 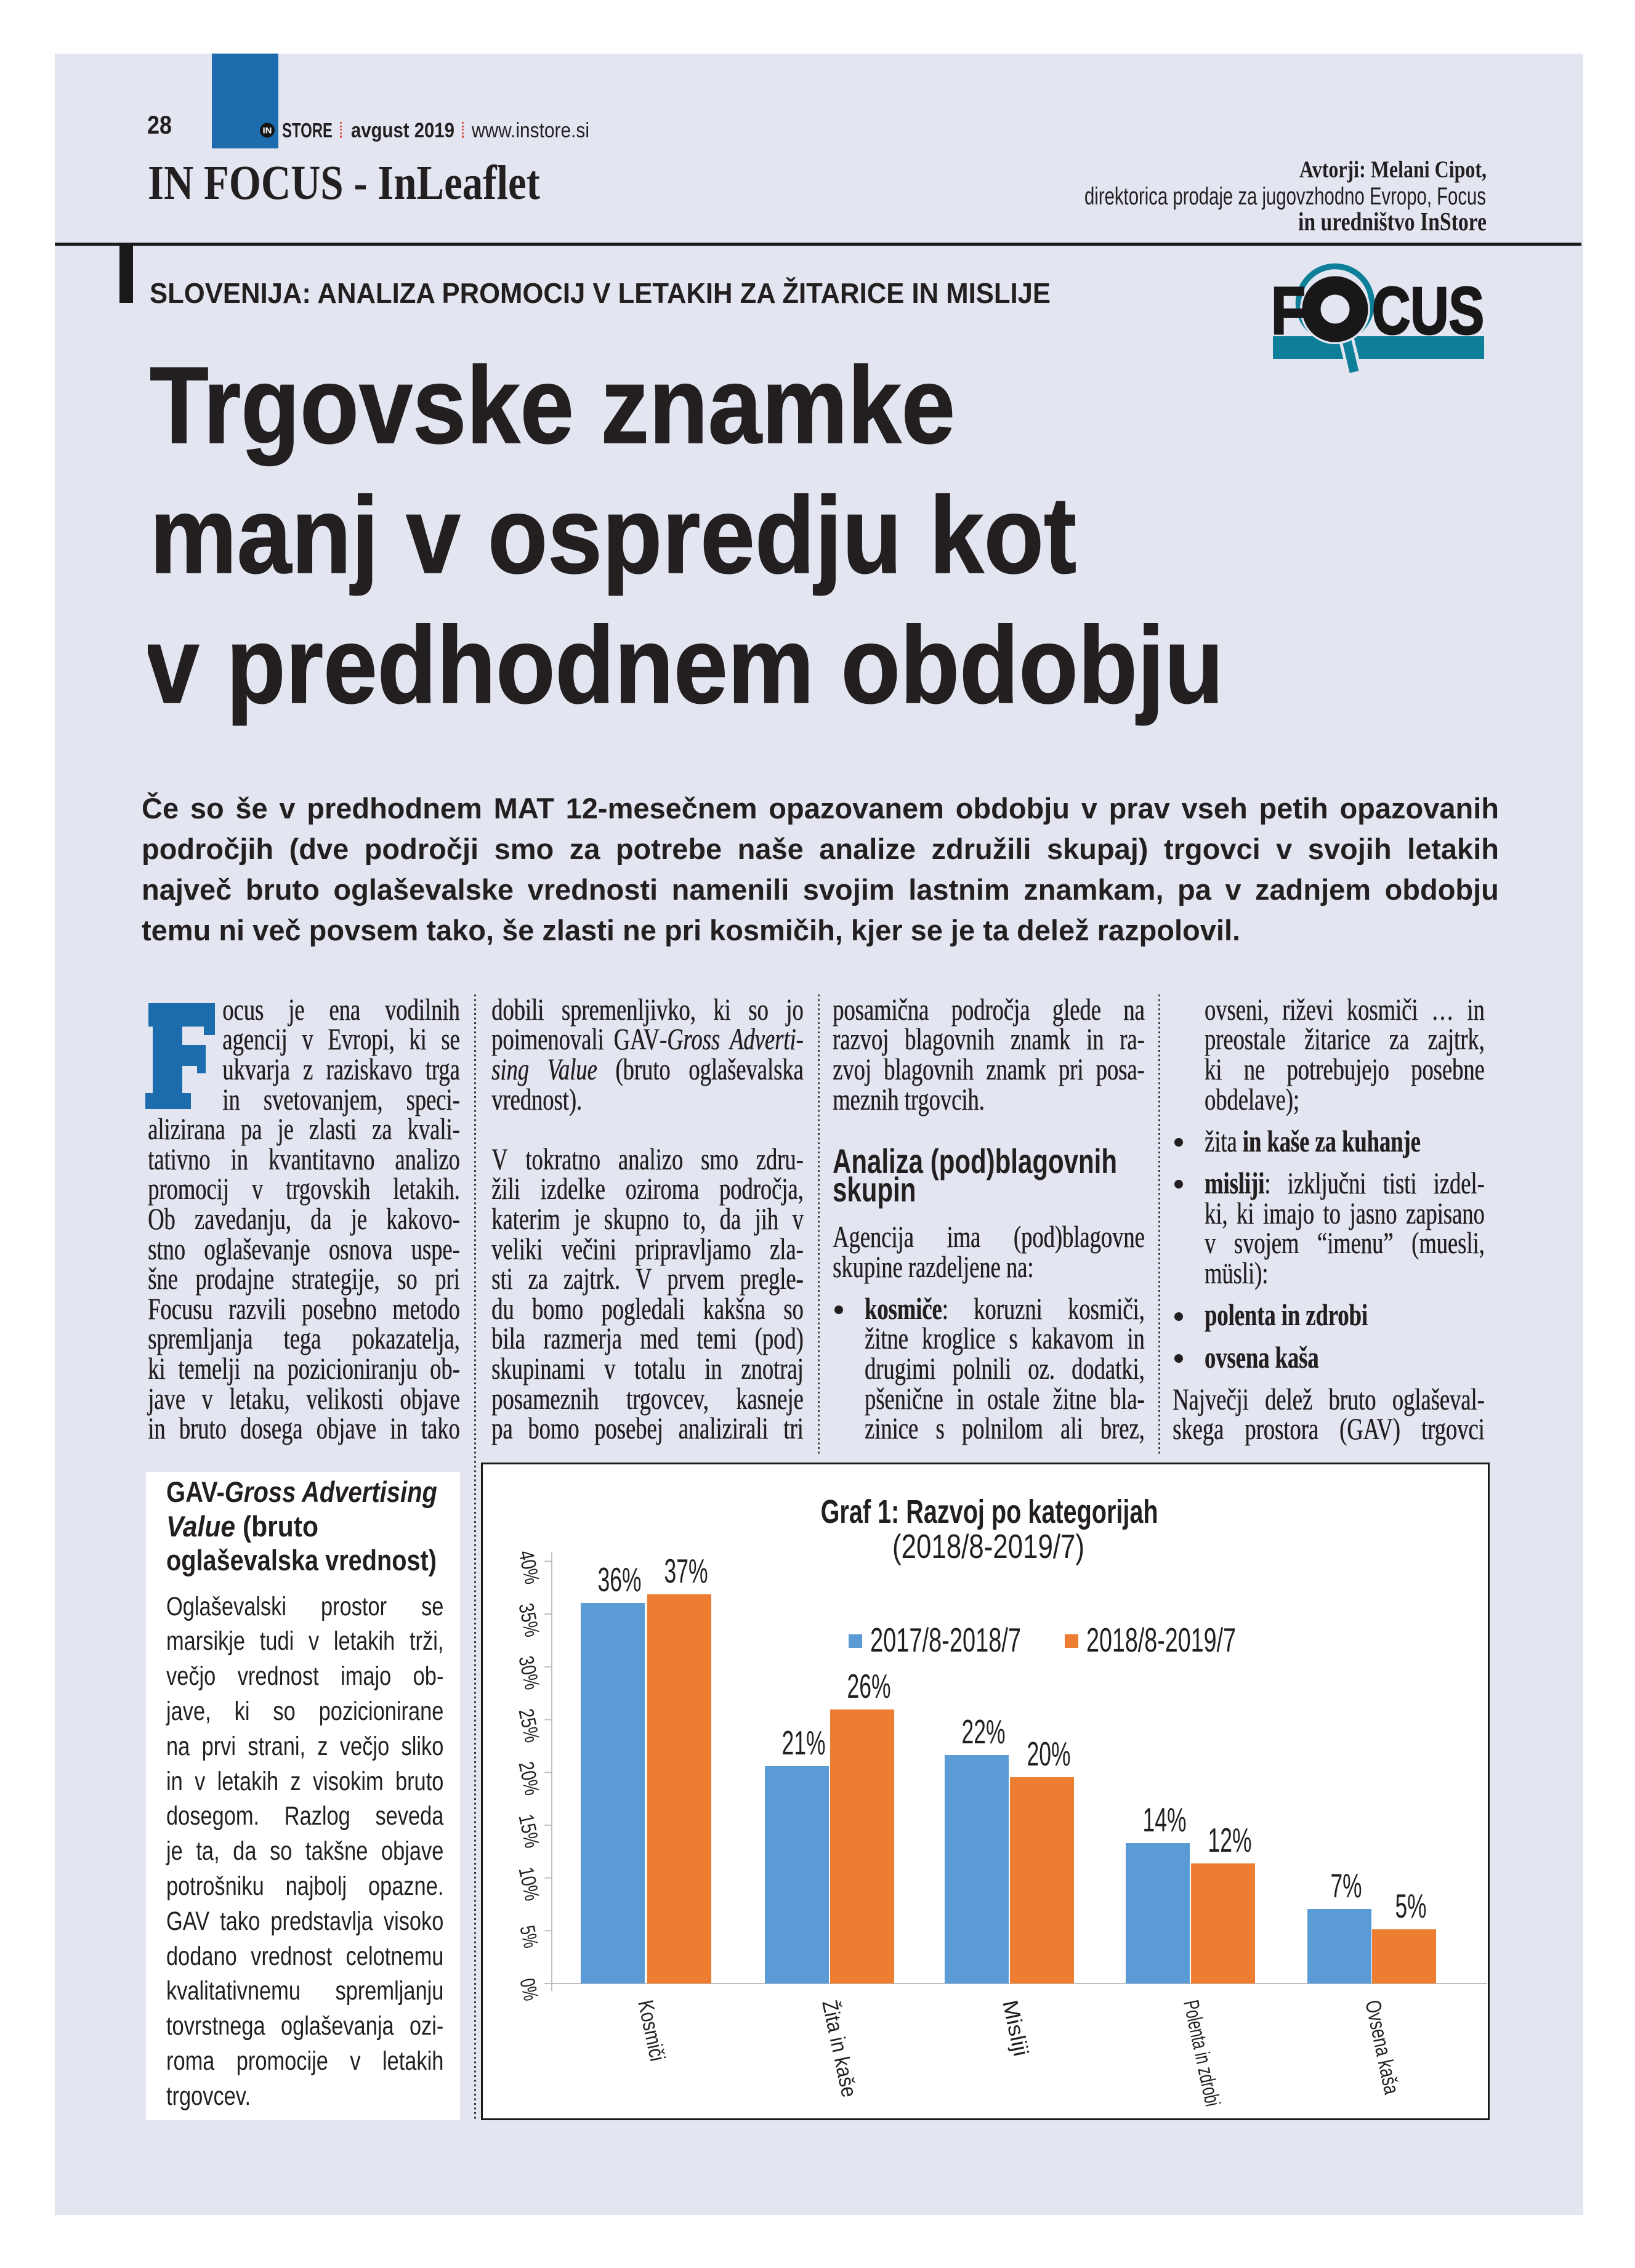 What do you see at coordinates (1393, 169) in the screenshot?
I see `svg-text: Avtorji: Melani Cipot,` at bounding box center [1393, 169].